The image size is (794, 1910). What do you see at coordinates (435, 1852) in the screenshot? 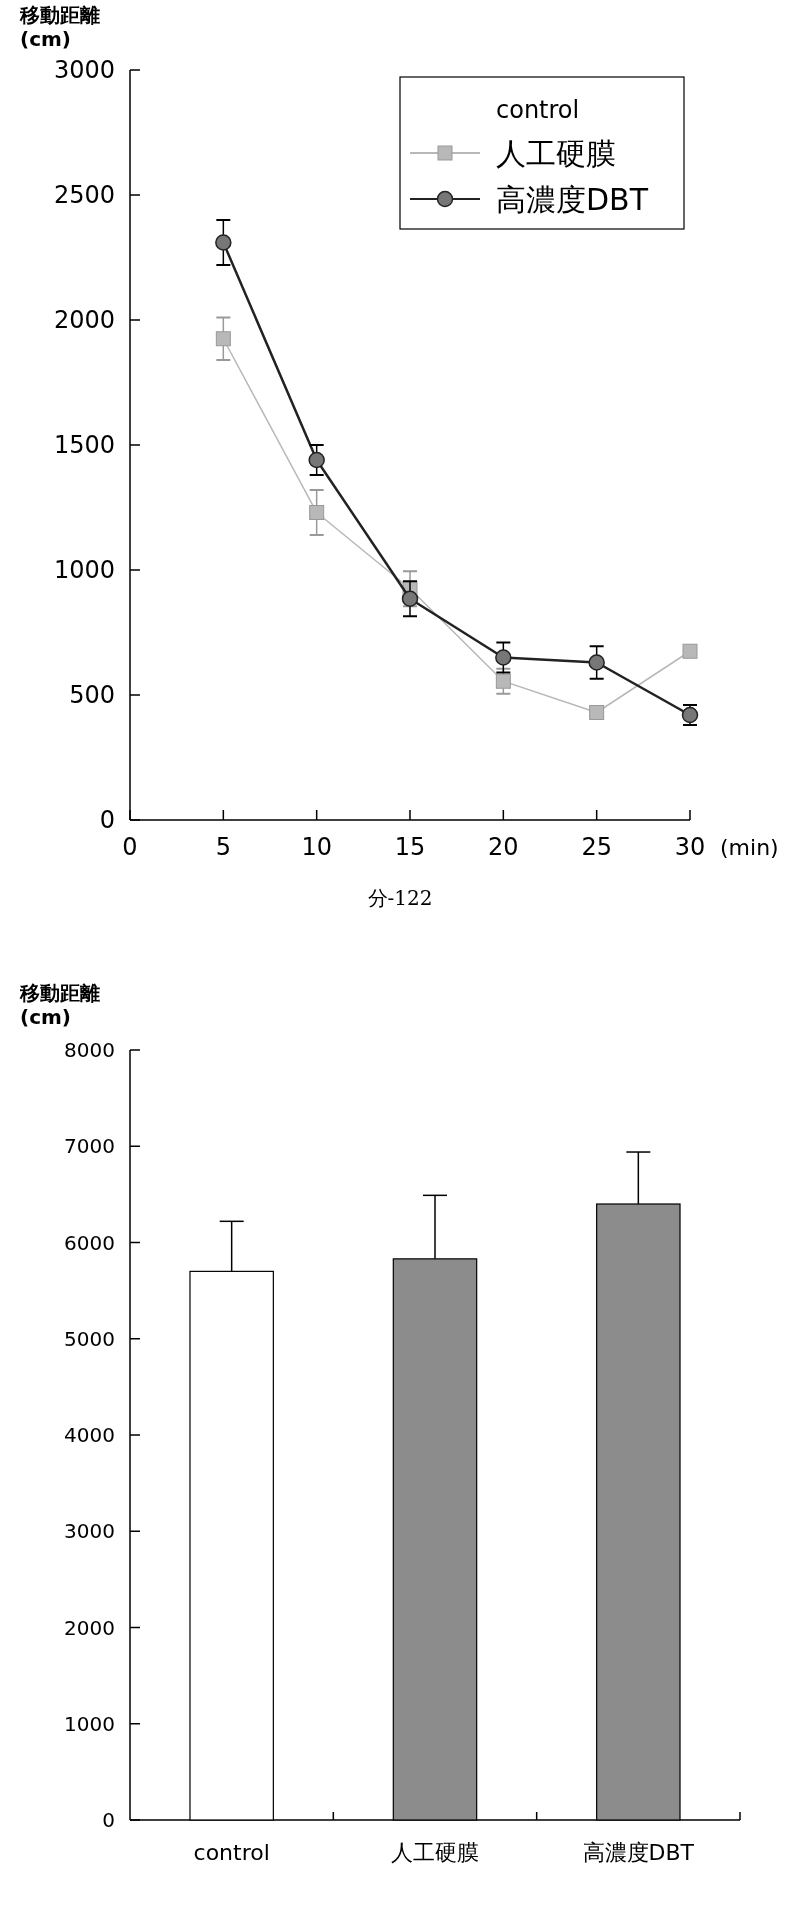
I see `x-tick-label: 人工硬膜` at bounding box center [435, 1852].